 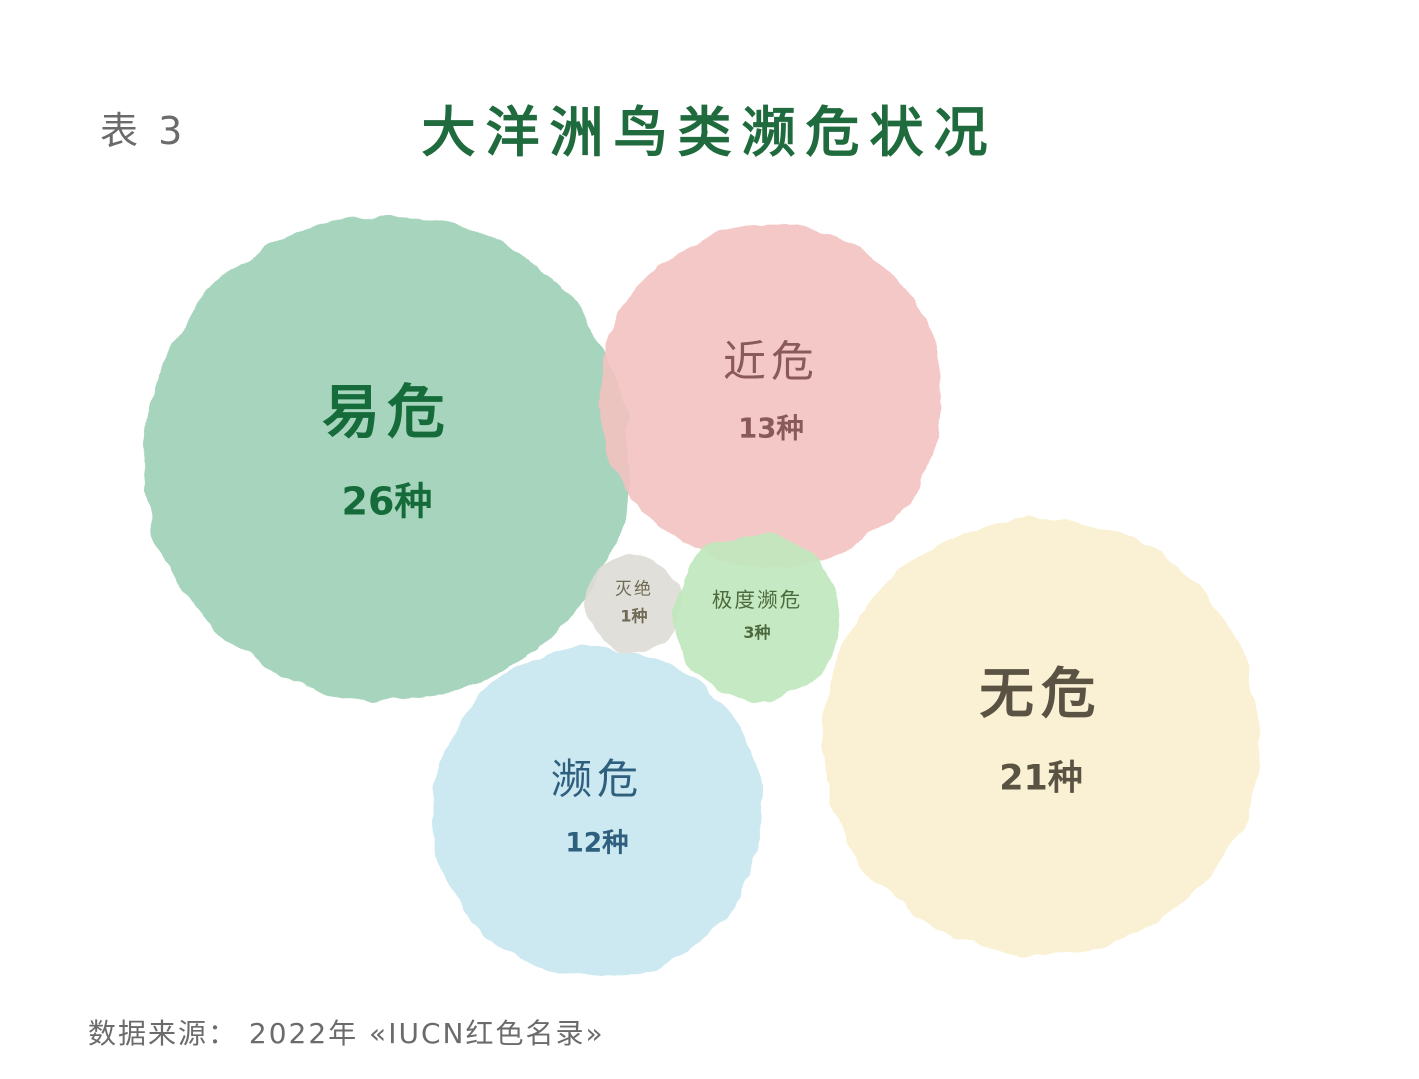 What do you see at coordinates (757, 600) in the screenshot?
I see `bubble-label-critically-endangered: 极度濒危` at bounding box center [757, 600].